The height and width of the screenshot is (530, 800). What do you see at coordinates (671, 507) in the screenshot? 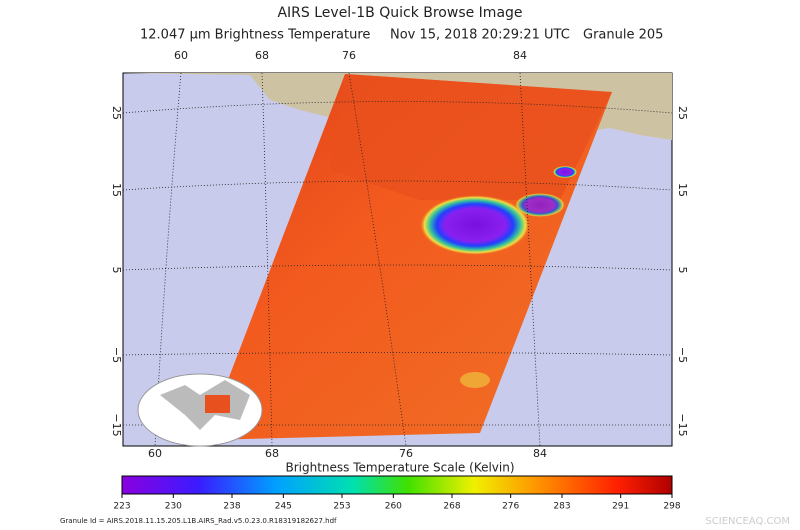
I see `colorbar-tick-label: 298` at bounding box center [671, 507].